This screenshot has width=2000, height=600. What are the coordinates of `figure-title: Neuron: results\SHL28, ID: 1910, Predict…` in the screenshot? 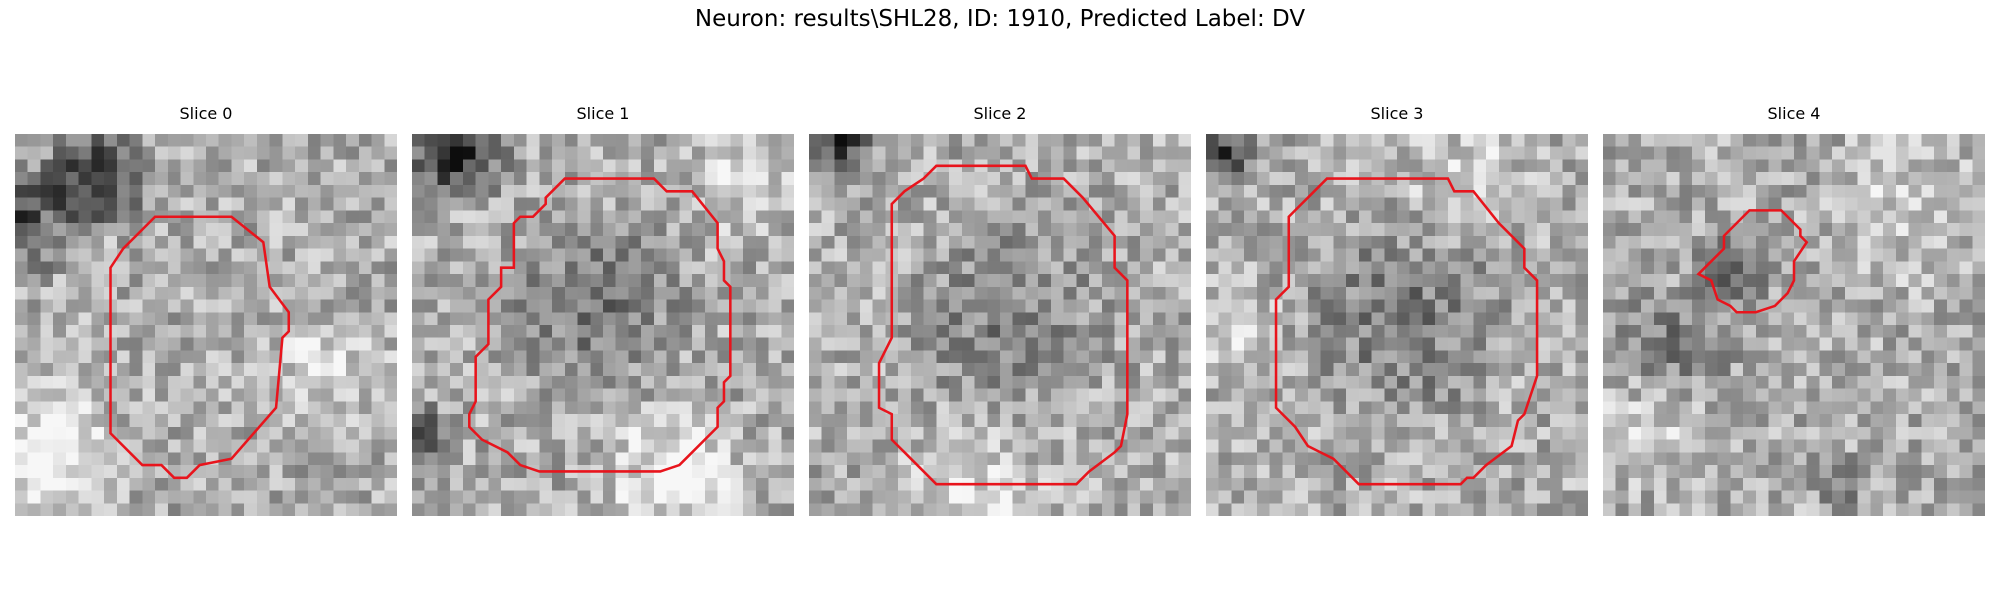 It's located at (1000, 19).